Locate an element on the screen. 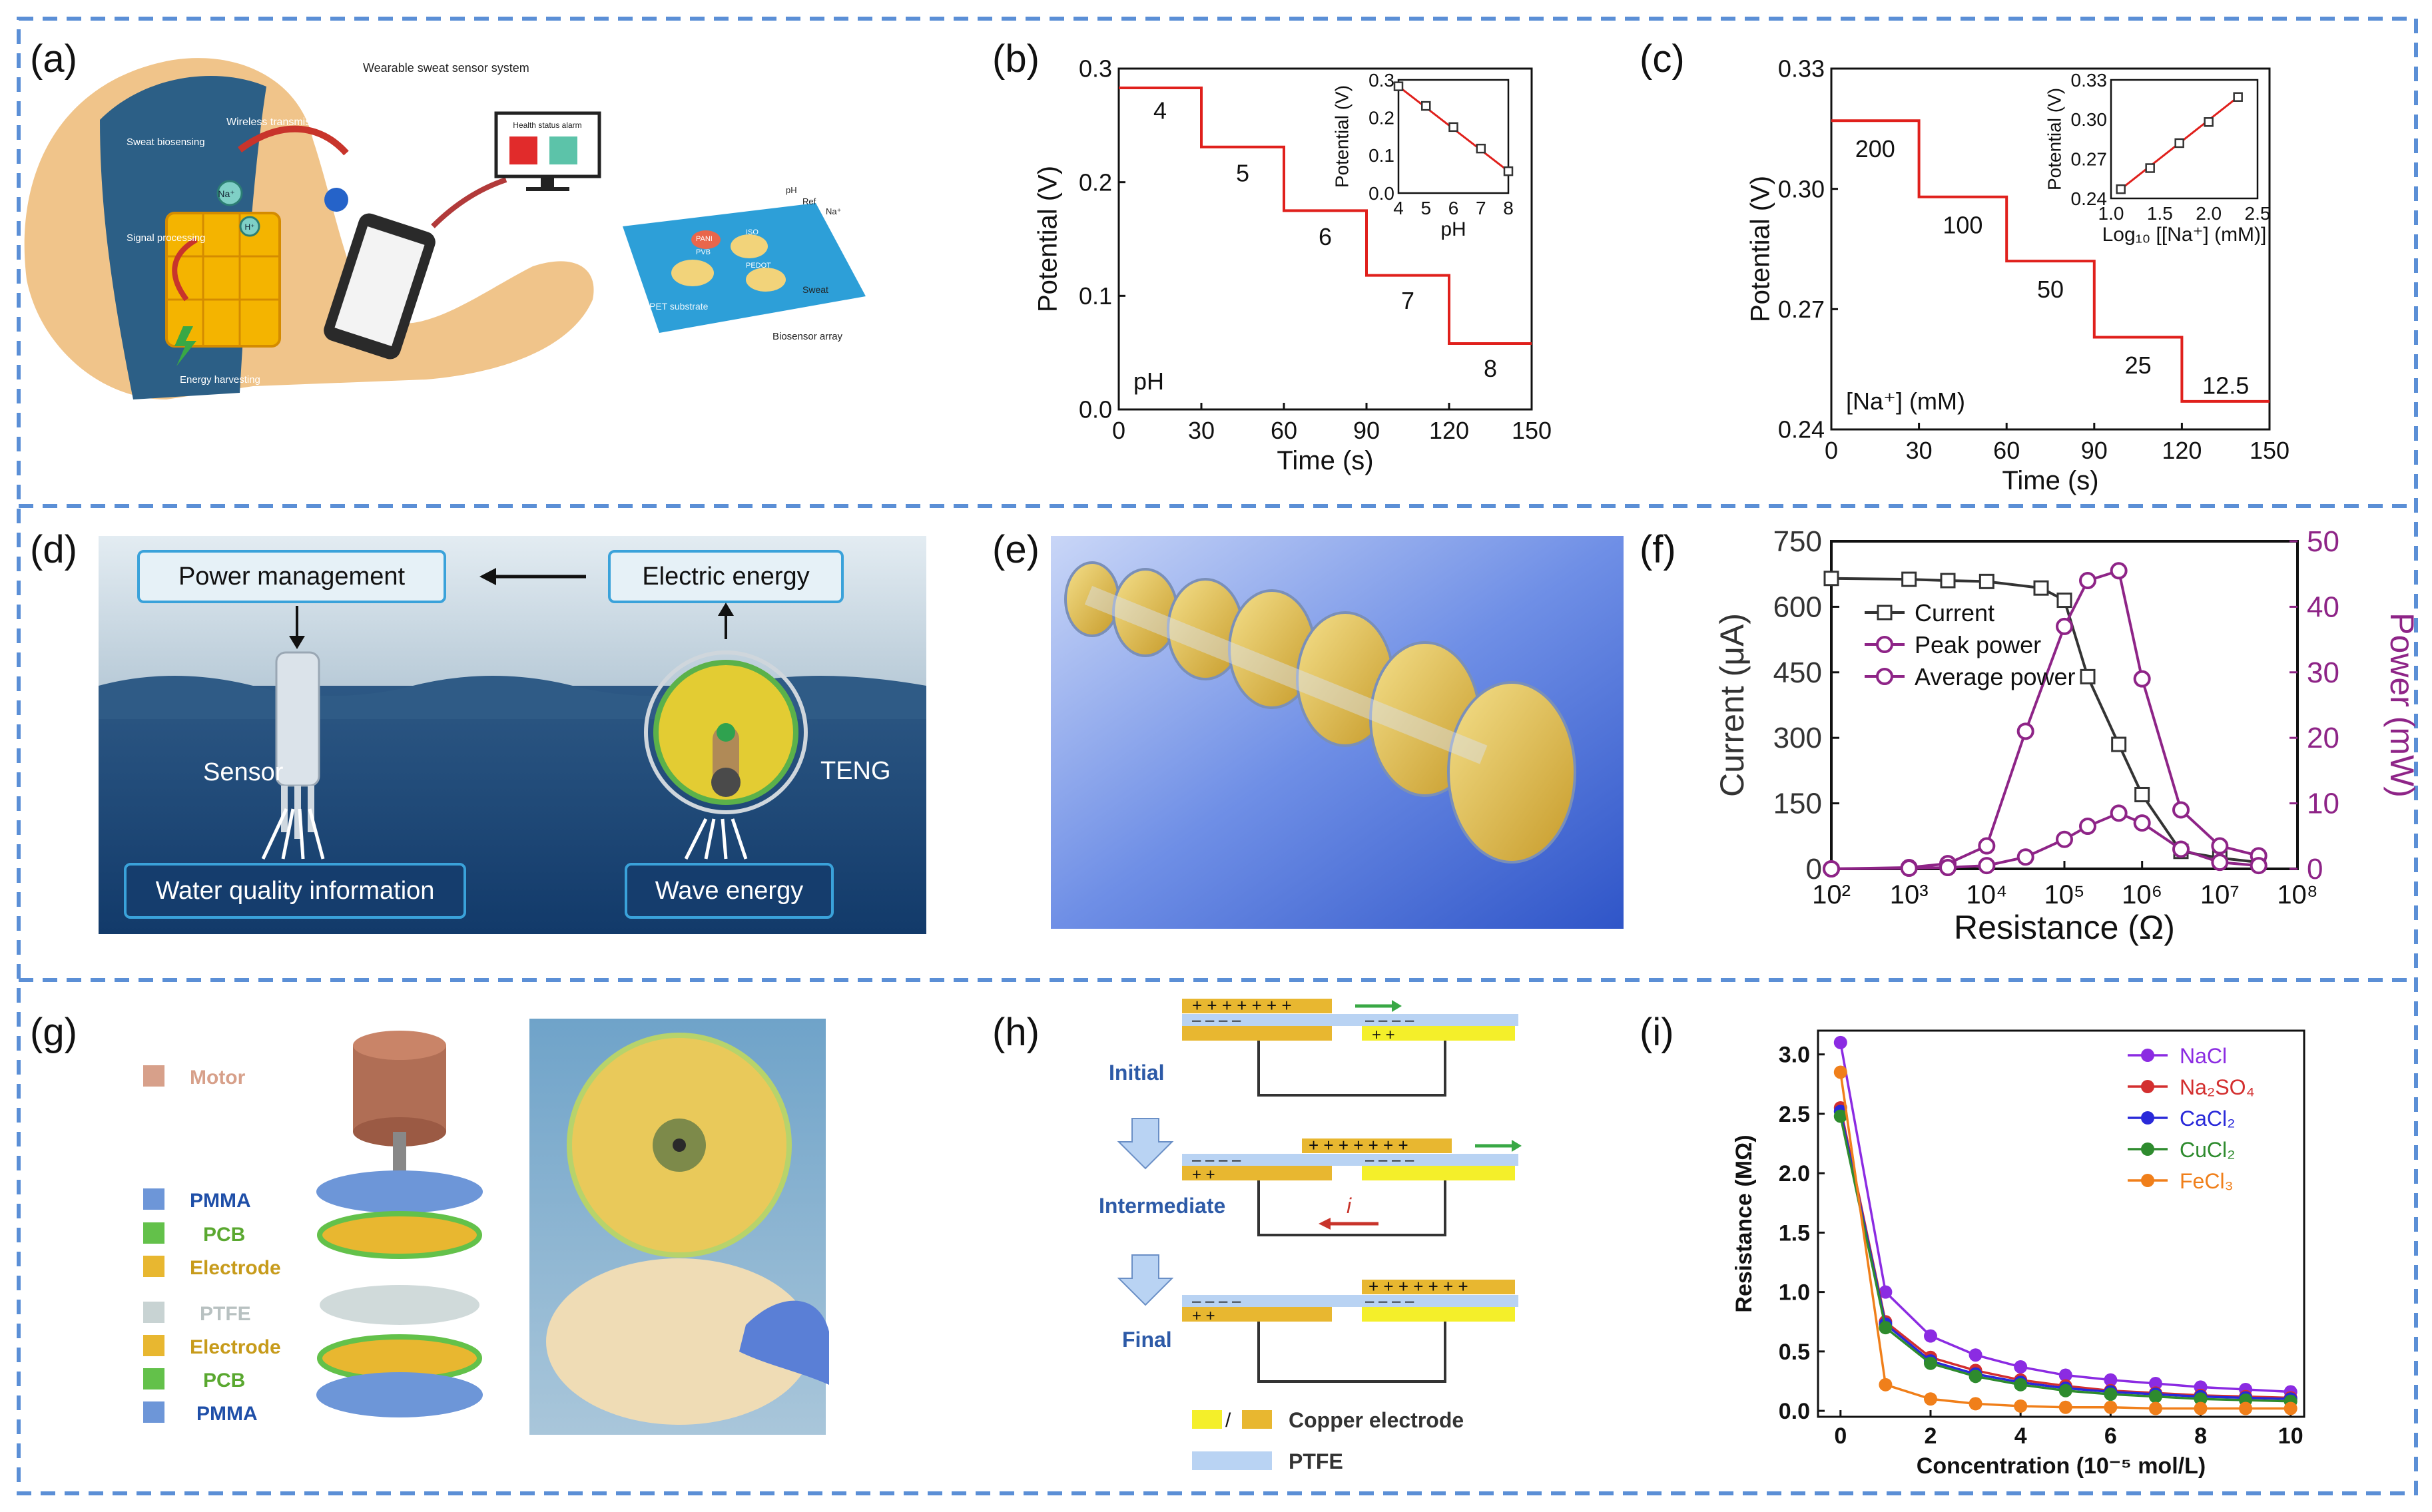 The width and height of the screenshot is (2432, 1512). teng-photo is located at coordinates (679, 1227).